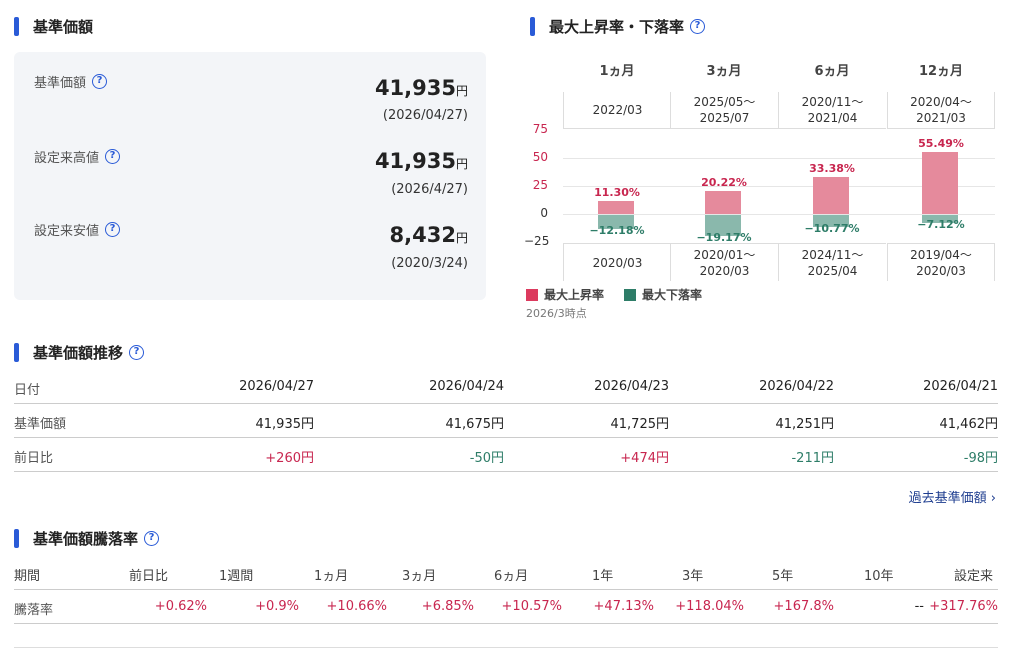 This screenshot has height=658, width=1024. I want to click on table-cell: 期間, so click(27, 576).